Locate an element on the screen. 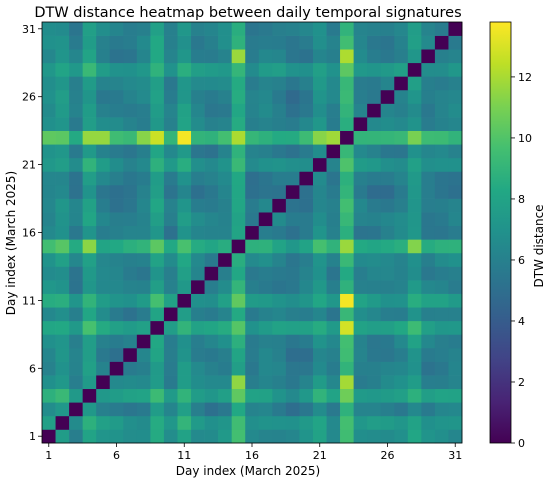 The width and height of the screenshot is (550, 487). colorbar-tick-label: 8 is located at coordinates (521, 199).